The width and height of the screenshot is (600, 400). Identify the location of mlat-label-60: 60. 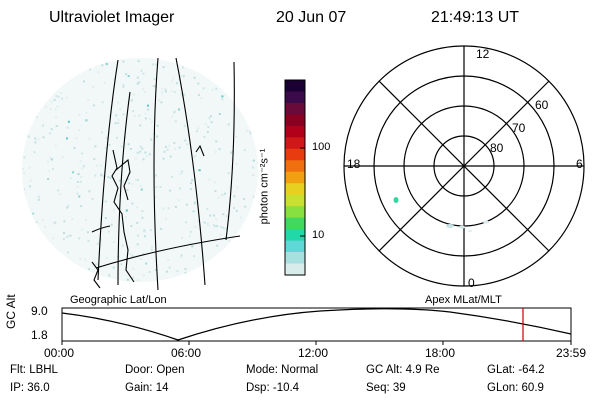
(542, 105).